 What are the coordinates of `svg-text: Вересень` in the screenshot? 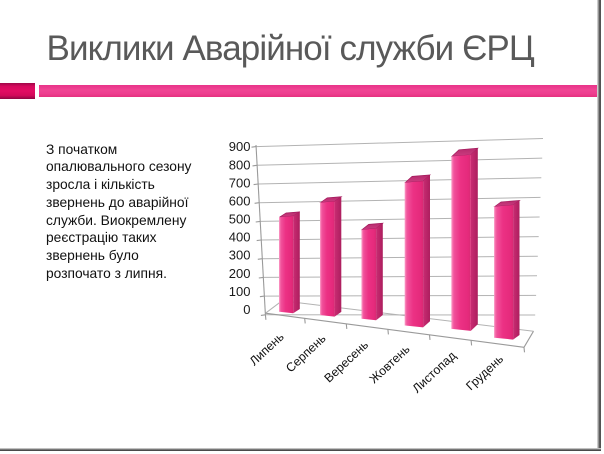 It's located at (346, 362).